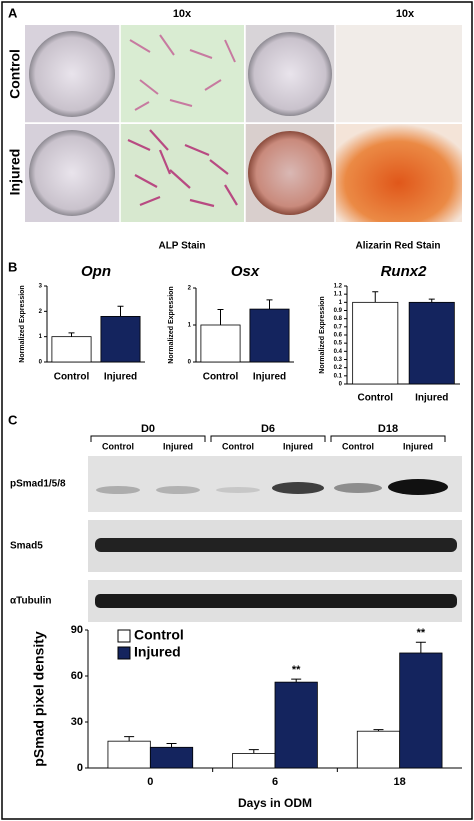 The width and height of the screenshot is (474, 821). I want to click on panel-label: C, so click(13, 419).